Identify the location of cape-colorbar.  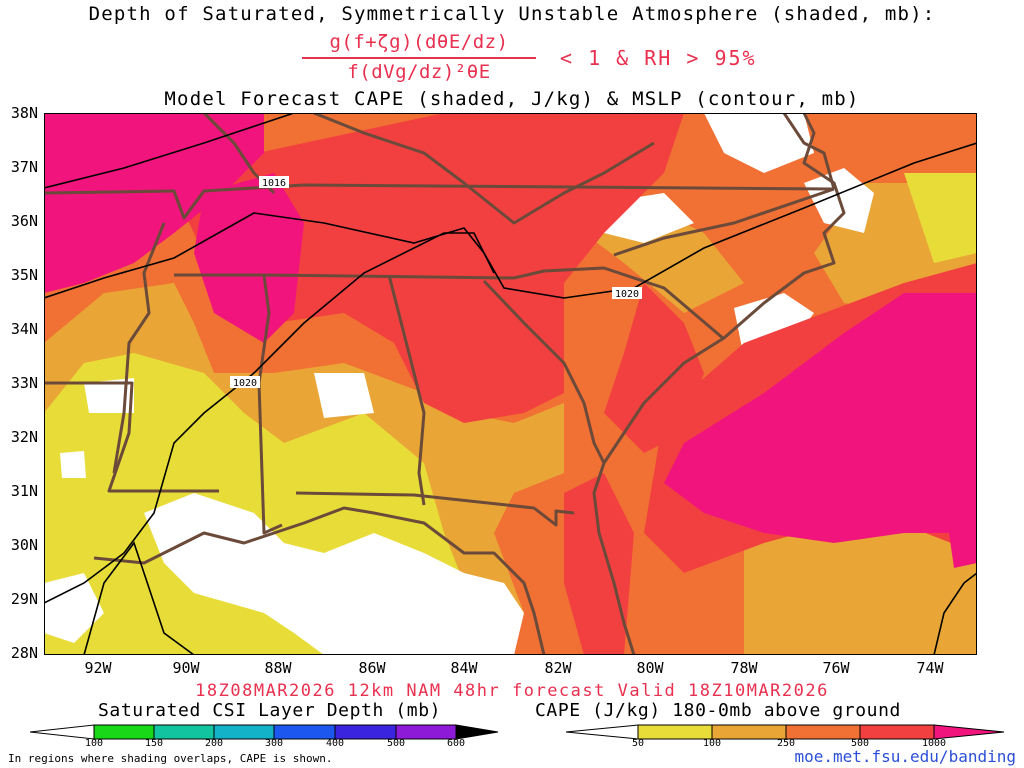
(785, 732).